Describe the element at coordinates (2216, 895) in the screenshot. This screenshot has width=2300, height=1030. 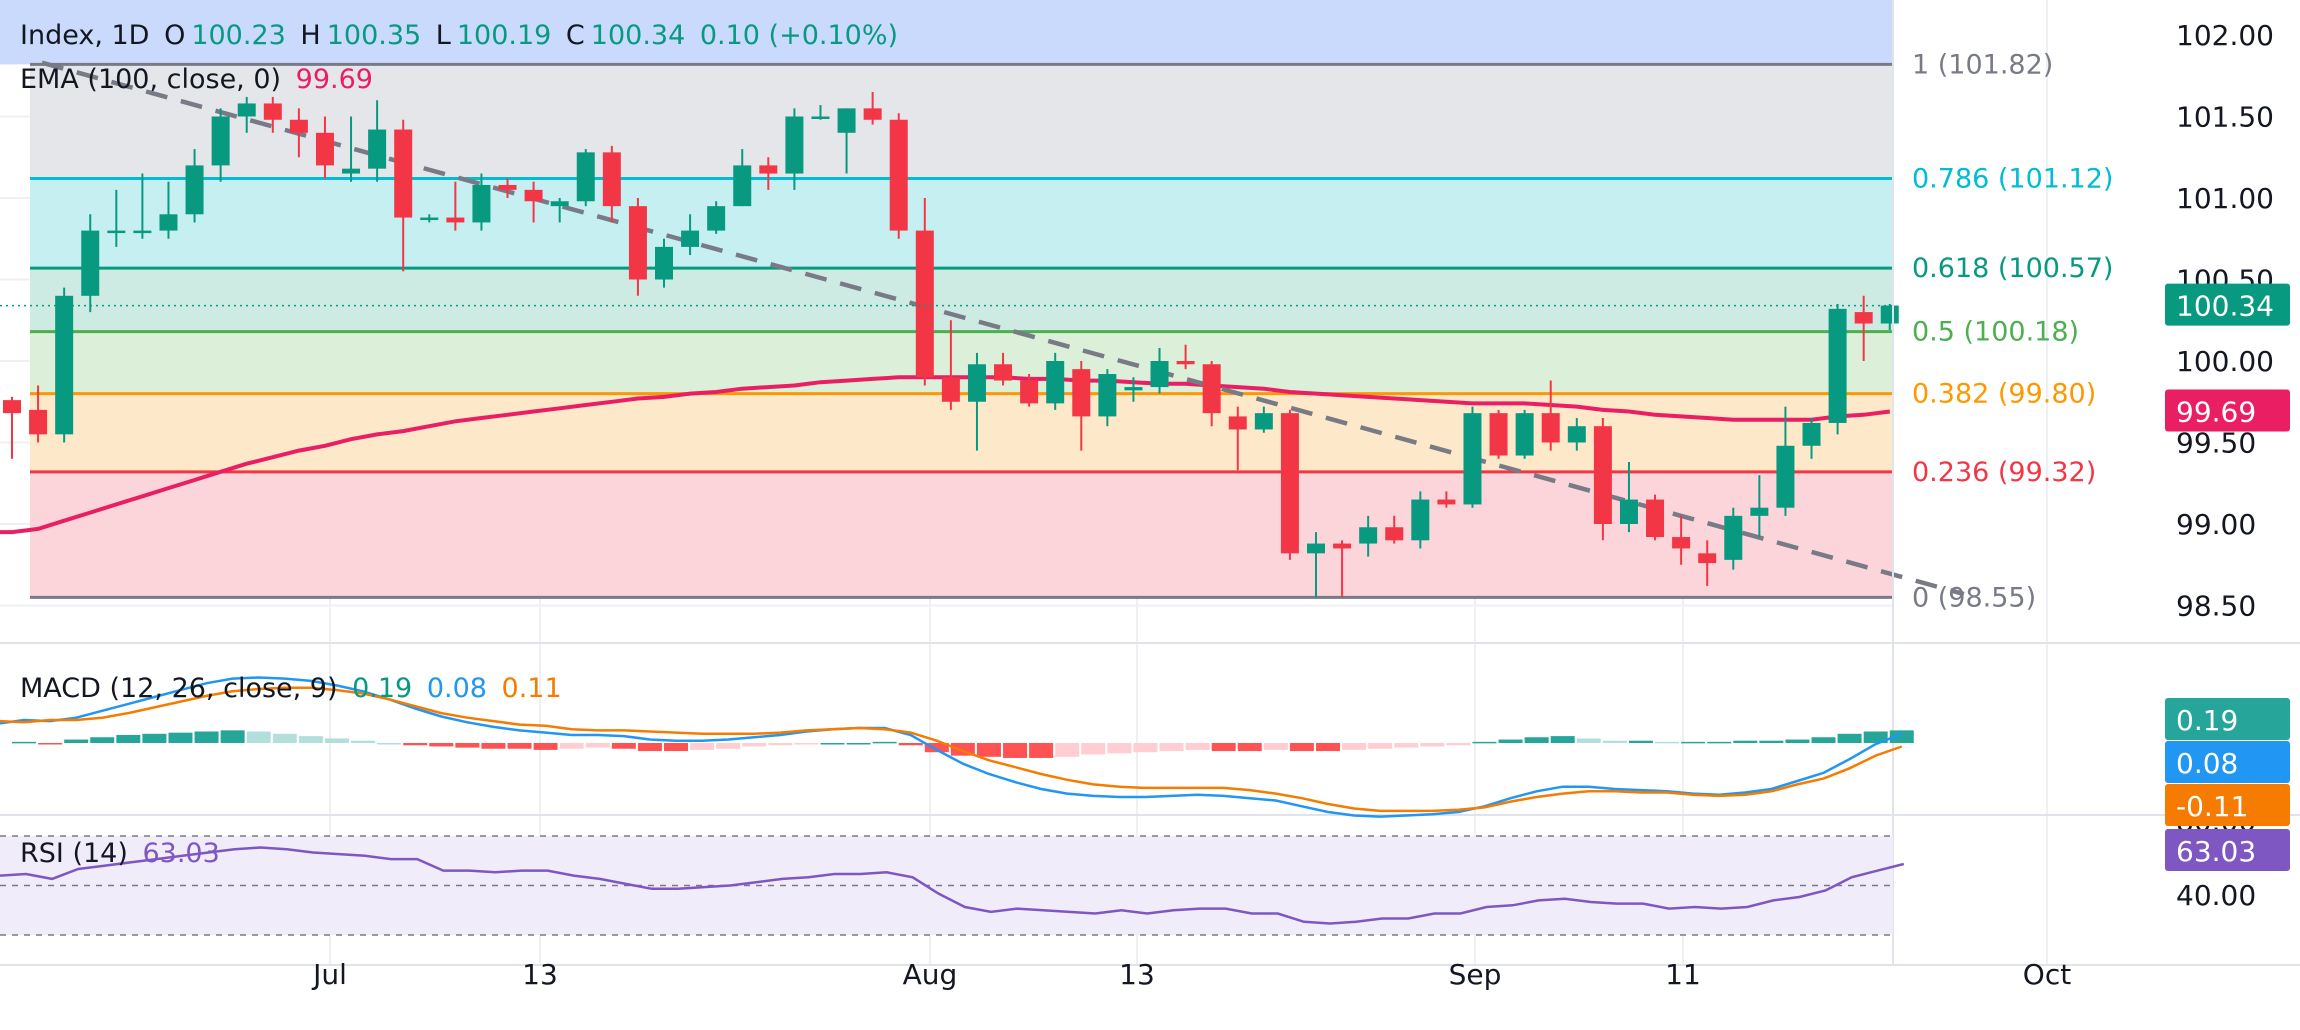
I see `rsi-axis-label: 40.00` at that location.